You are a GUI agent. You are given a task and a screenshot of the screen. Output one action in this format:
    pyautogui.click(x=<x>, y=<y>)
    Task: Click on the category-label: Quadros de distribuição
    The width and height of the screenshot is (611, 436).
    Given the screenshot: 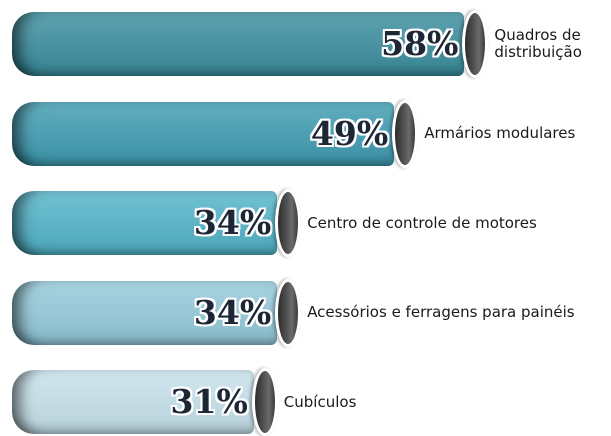 What is the action you would take?
    pyautogui.click(x=538, y=43)
    